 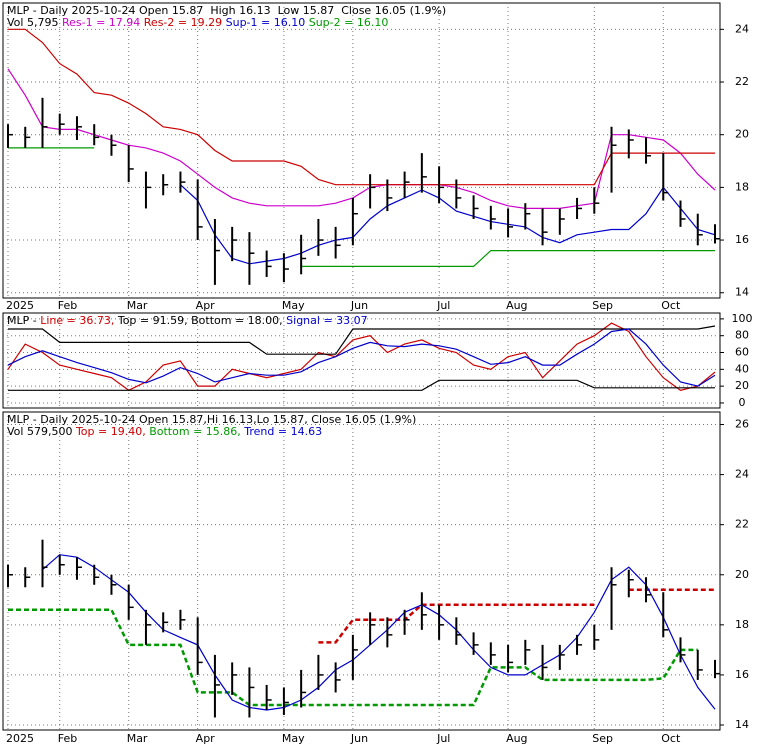 I want to click on legend-entry: Trend = 14.63, so click(x=282, y=431).